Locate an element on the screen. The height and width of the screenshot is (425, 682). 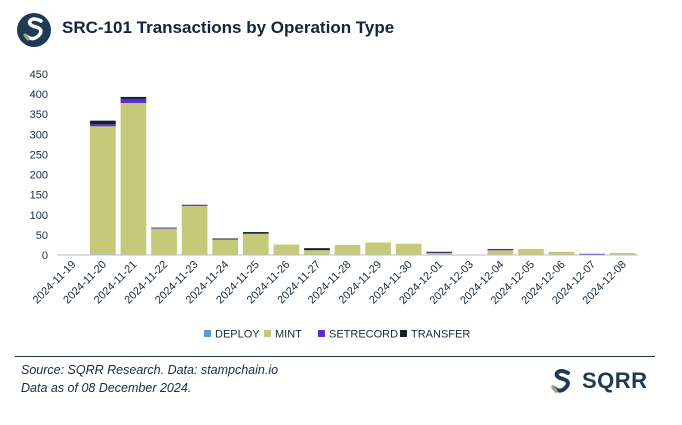
y-tick-label: 250 is located at coordinates (39, 155).